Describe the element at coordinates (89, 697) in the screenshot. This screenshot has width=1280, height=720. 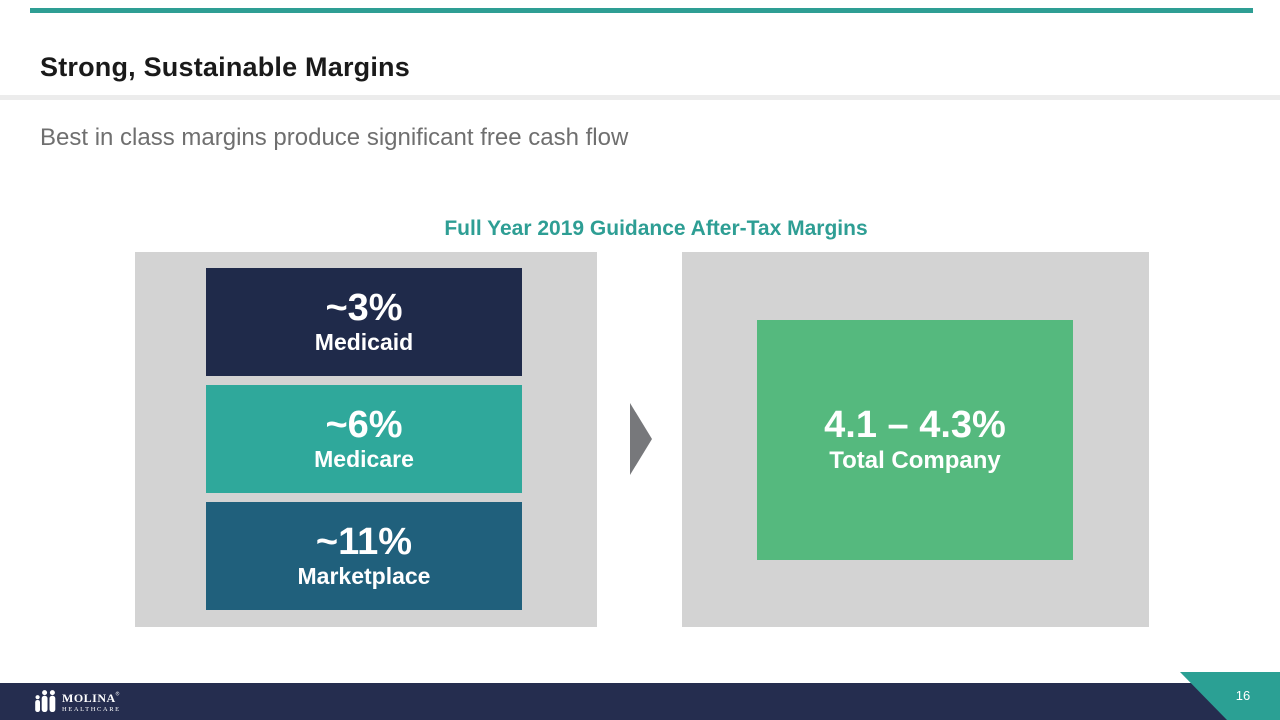
I see `logo-name: MOLINA` at that location.